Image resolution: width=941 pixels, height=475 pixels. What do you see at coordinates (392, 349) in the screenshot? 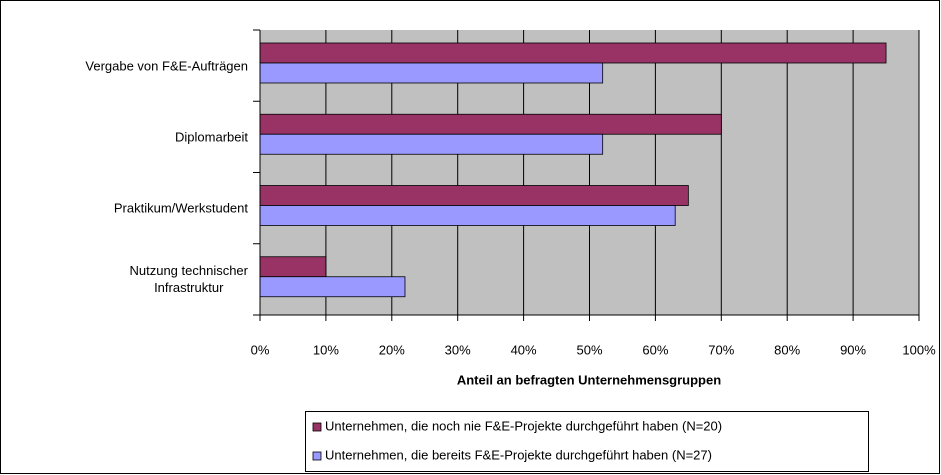
I see `x-tick-label: 20%` at bounding box center [392, 349].